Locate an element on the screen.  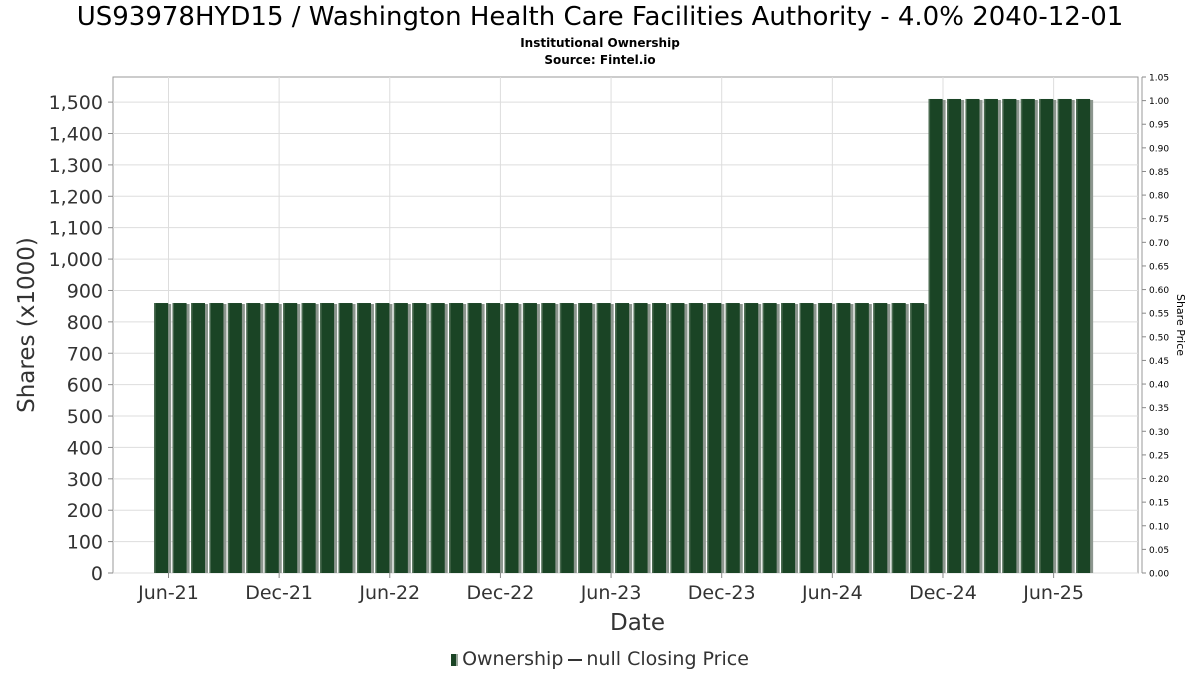
y-tick-label: 1,100 is located at coordinates (76, 229).